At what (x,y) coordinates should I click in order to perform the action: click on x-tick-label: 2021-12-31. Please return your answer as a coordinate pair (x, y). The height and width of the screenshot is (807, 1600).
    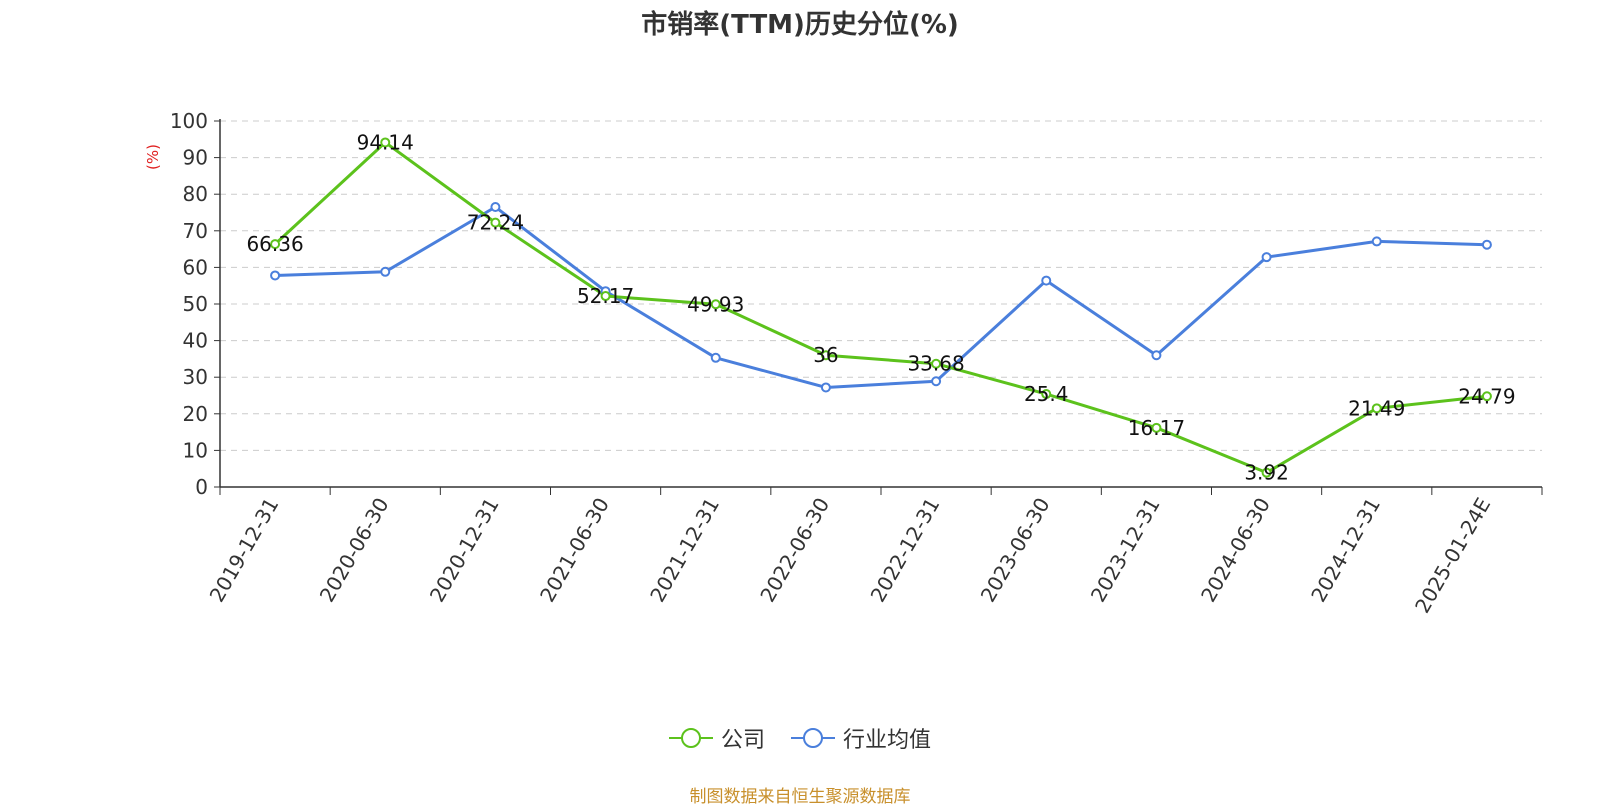
    Looking at the image, I should click on (684, 550).